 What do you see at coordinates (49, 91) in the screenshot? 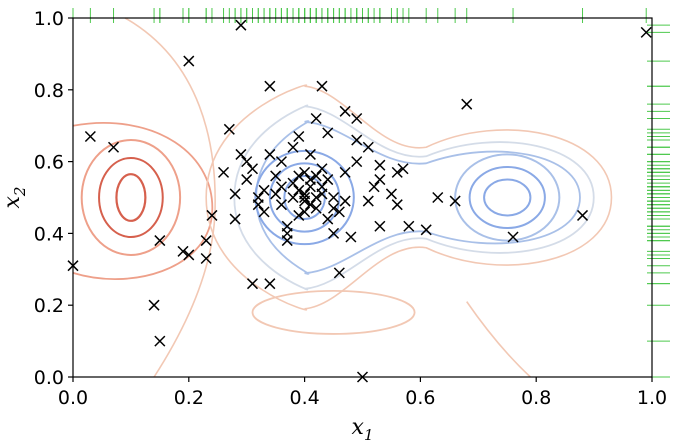
I see `y-tick-label: 0.8` at bounding box center [49, 91].